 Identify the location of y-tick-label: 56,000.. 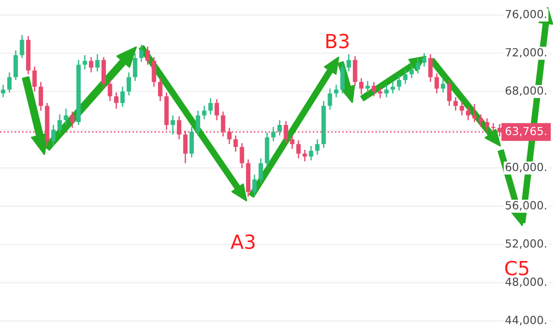
(526, 206).